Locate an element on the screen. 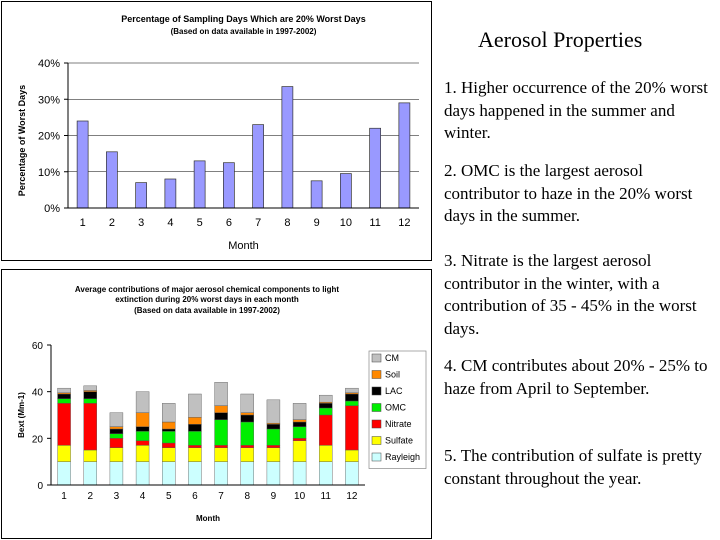 This screenshot has width=720, height=540. chart2-x-tick-label: 6 is located at coordinates (195, 496).